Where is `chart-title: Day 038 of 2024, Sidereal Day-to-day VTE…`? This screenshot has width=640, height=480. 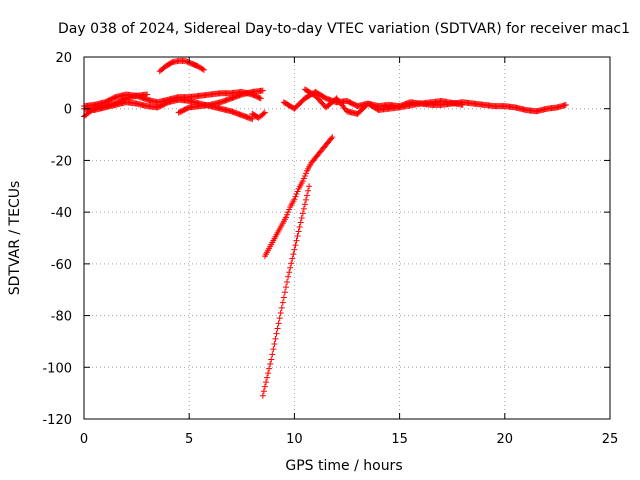
chart-title: Day 038 of 2024, Sidereal Day-to-day VTE… is located at coordinates (344, 29).